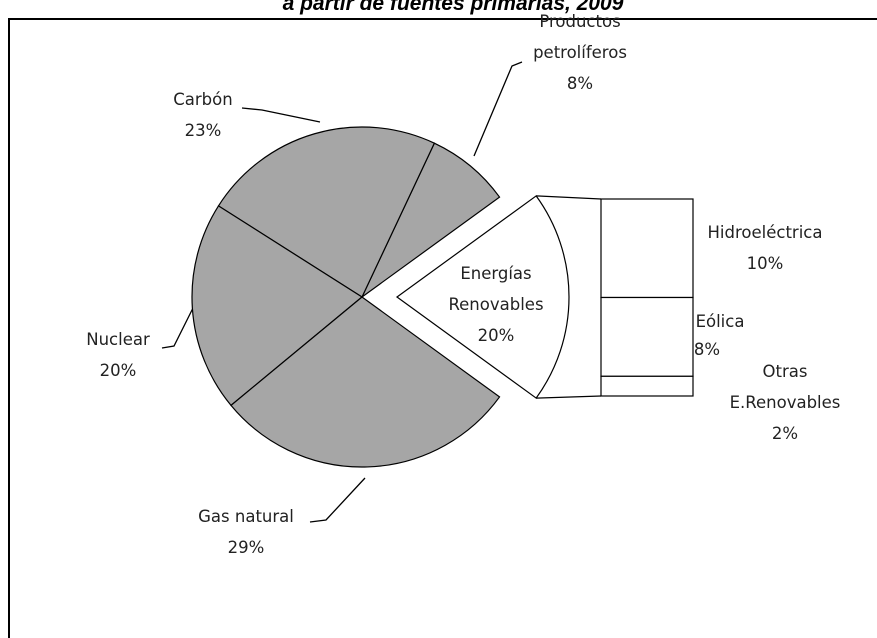 The height and width of the screenshot is (638, 877). Describe the element at coordinates (785, 387) in the screenshot. I see `bar-label: Otras E.Renovables` at that location.